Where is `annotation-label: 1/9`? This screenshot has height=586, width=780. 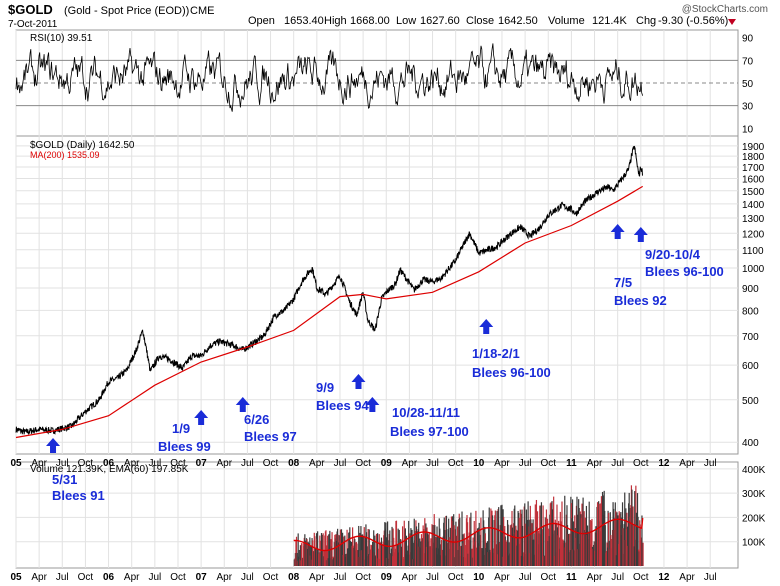
annotation-label: 1/9 is located at coordinates (181, 428).